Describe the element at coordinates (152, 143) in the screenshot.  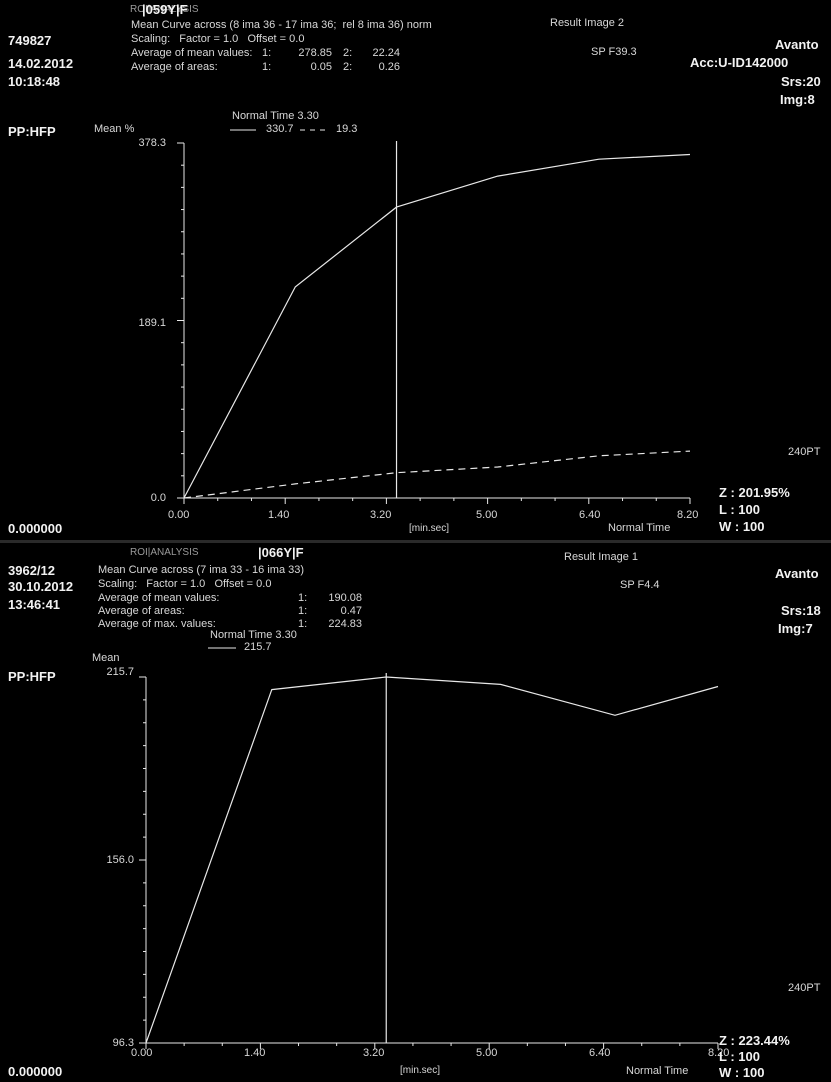
I see `y-tick-label-max: 378.3` at that location.